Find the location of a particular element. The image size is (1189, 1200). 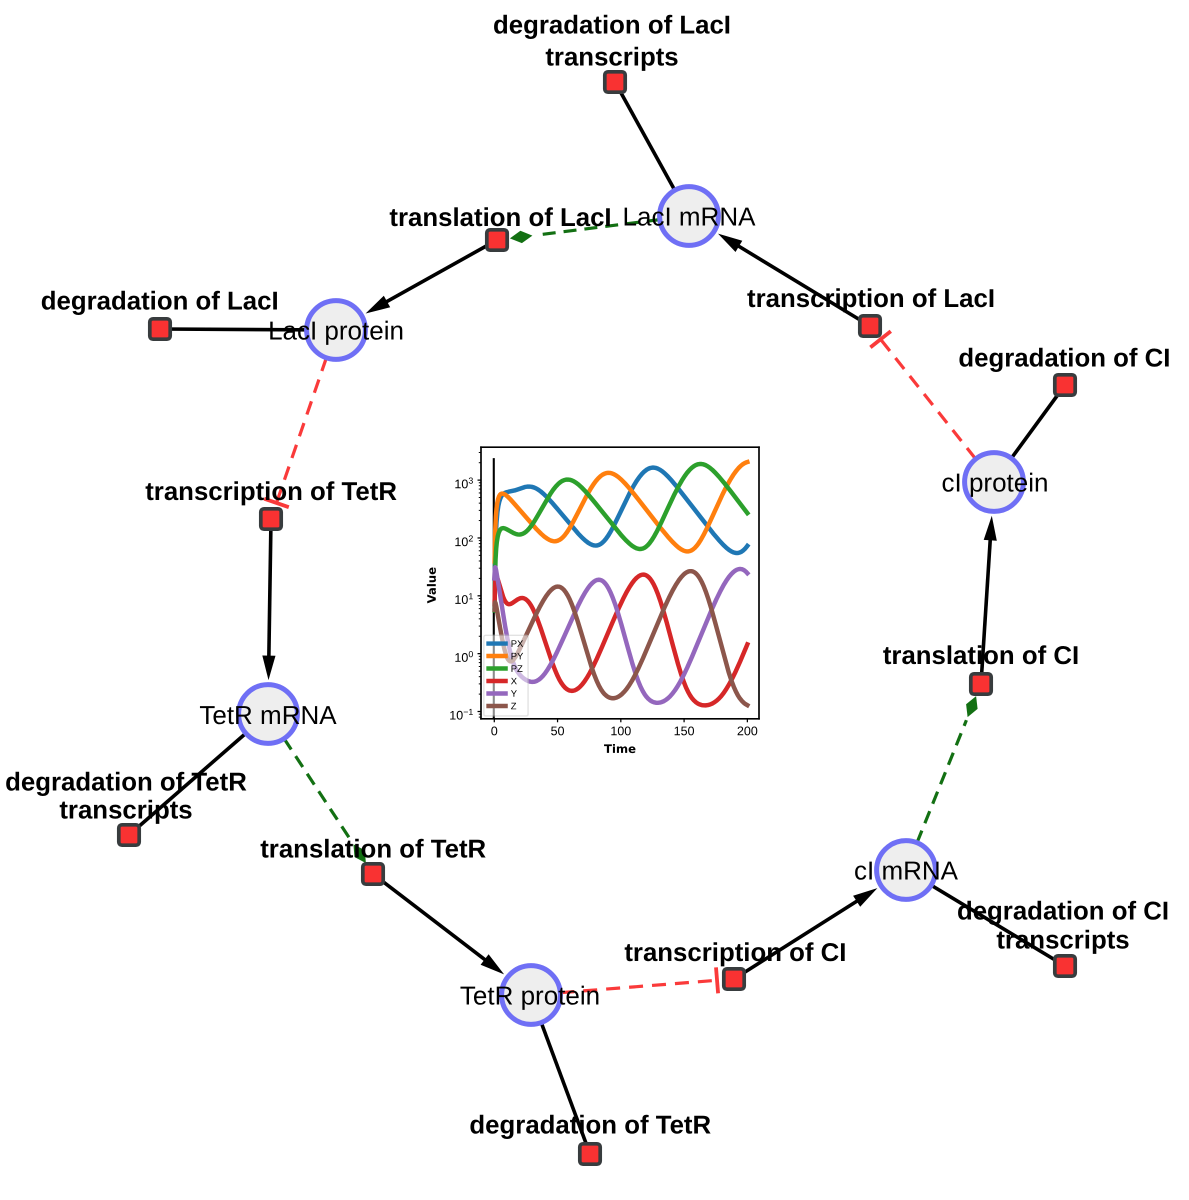

svg-text: LacI mRNA is located at coordinates (690, 217).